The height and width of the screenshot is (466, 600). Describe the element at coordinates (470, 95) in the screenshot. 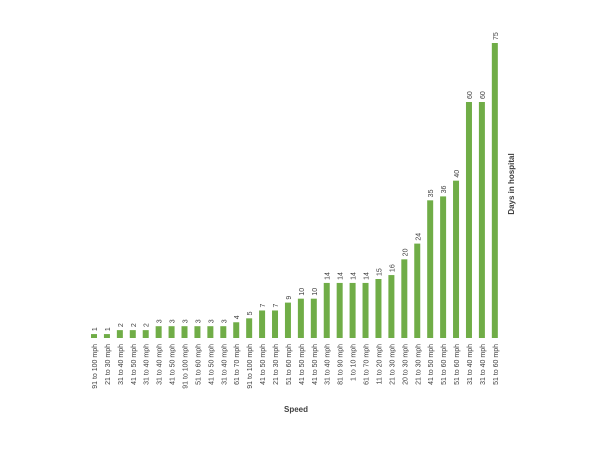

I see `value-label-29: 60` at that location.